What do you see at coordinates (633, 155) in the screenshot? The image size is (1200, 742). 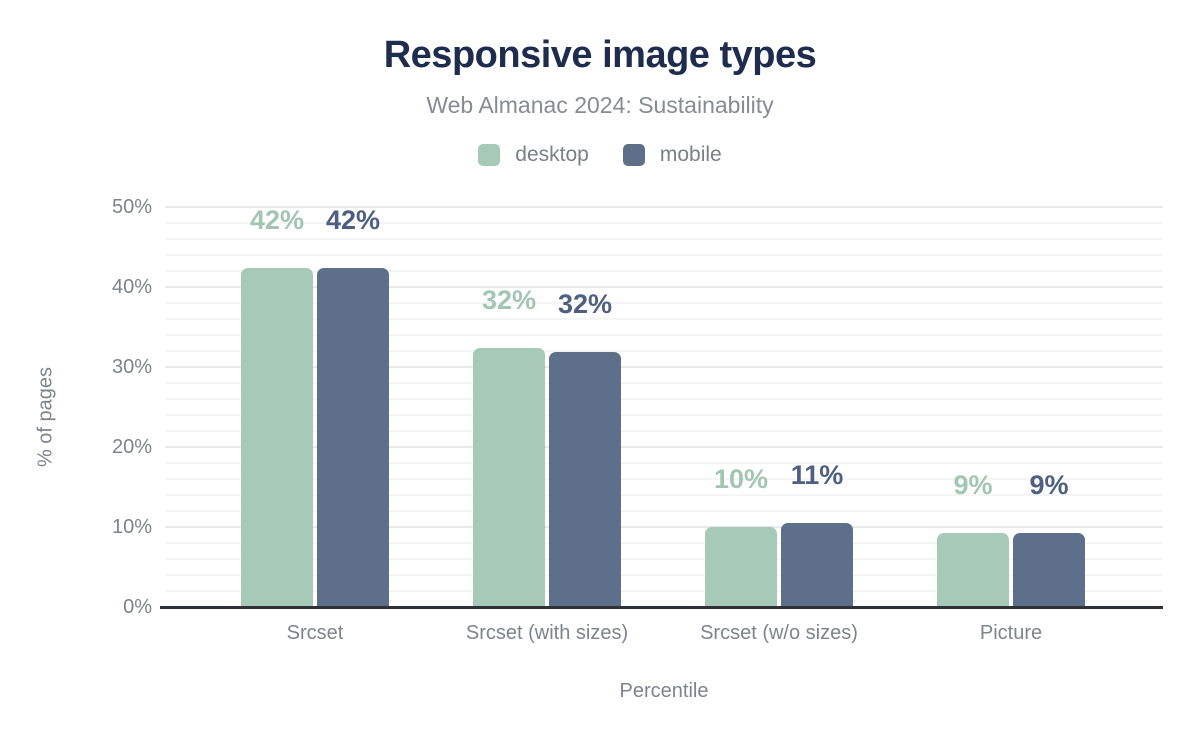 I see `mobile-swatch-icon` at bounding box center [633, 155].